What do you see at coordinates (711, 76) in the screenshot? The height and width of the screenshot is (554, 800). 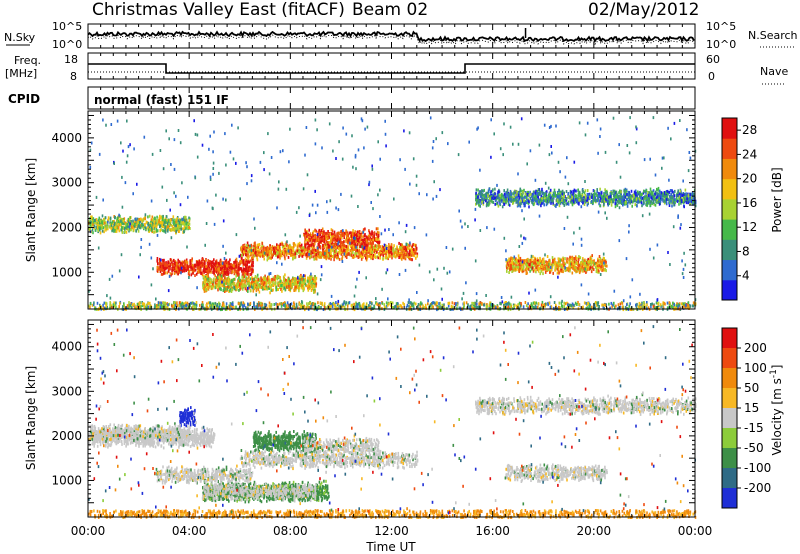 I see `nave-tick-bottom: 0` at bounding box center [711, 76].